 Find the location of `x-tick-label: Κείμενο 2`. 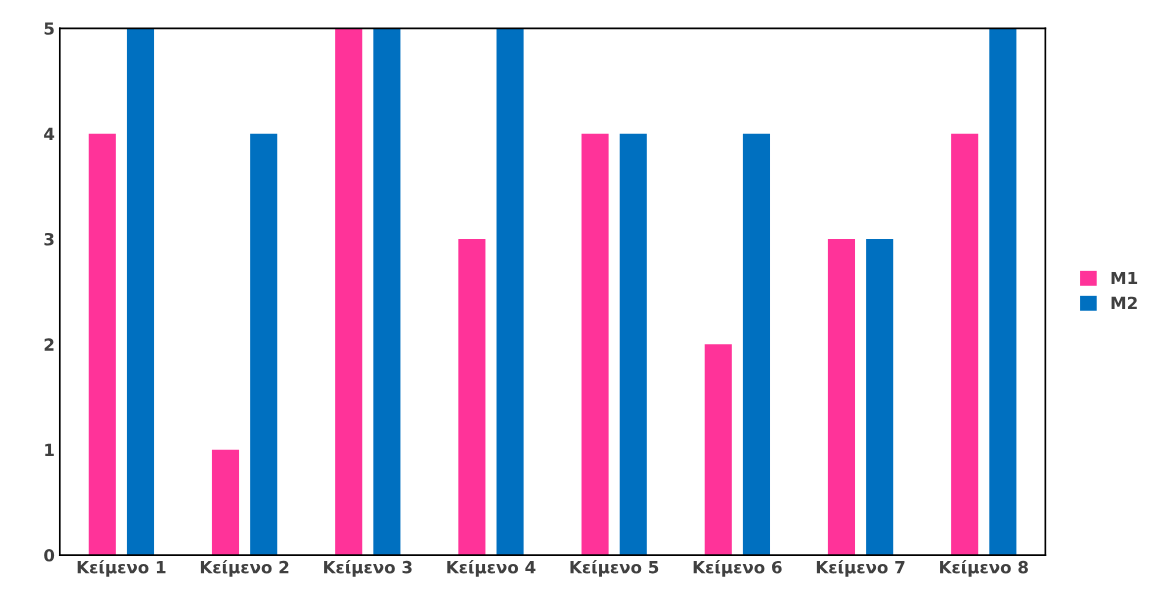

x-tick-label: Κείμενο 2 is located at coordinates (244, 568).